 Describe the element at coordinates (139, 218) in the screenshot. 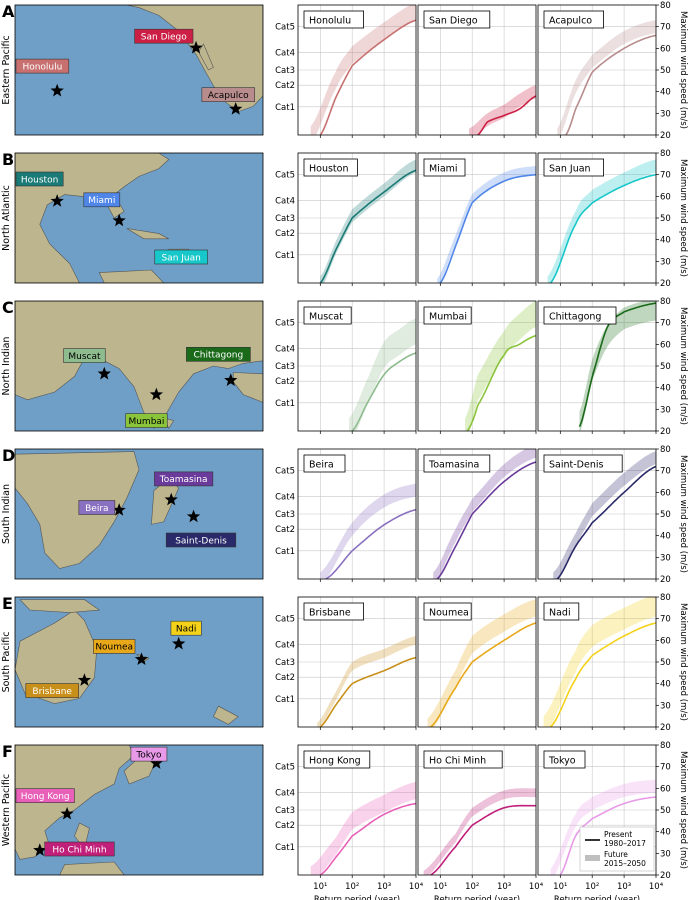

I see `map-na: Houston Miami San Juan` at that location.